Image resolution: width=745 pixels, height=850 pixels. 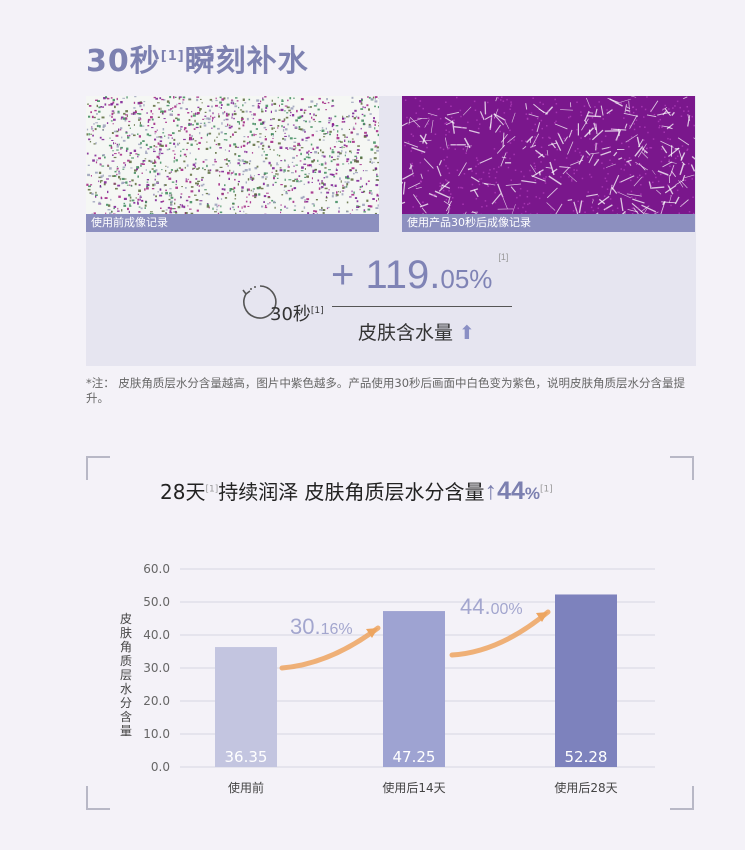 I want to click on up-arrow-icon: ↑, so click(x=491, y=491).